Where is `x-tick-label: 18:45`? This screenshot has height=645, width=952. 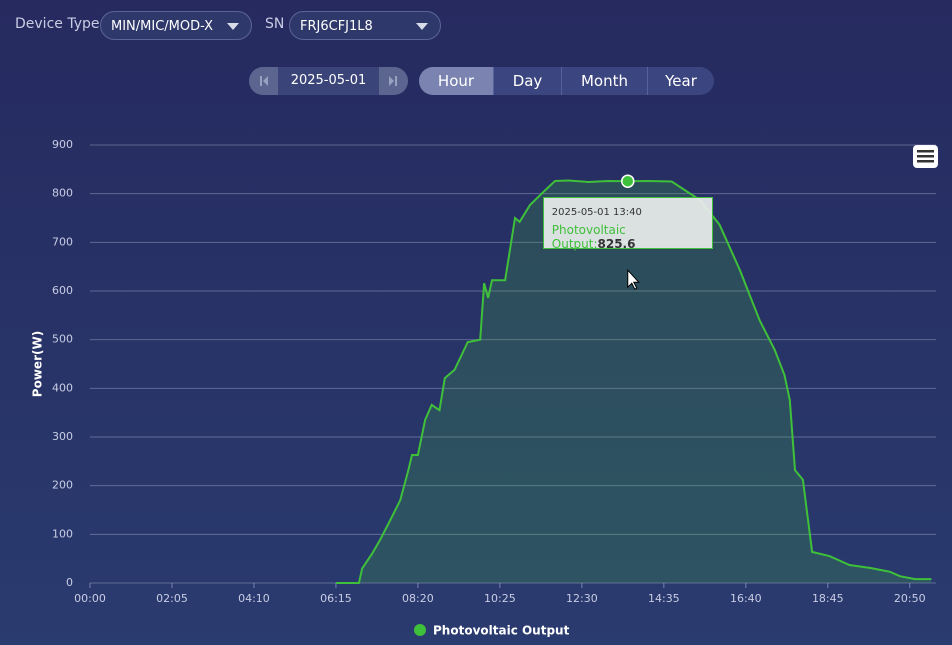
x-tick-label: 18:45 is located at coordinates (828, 598).